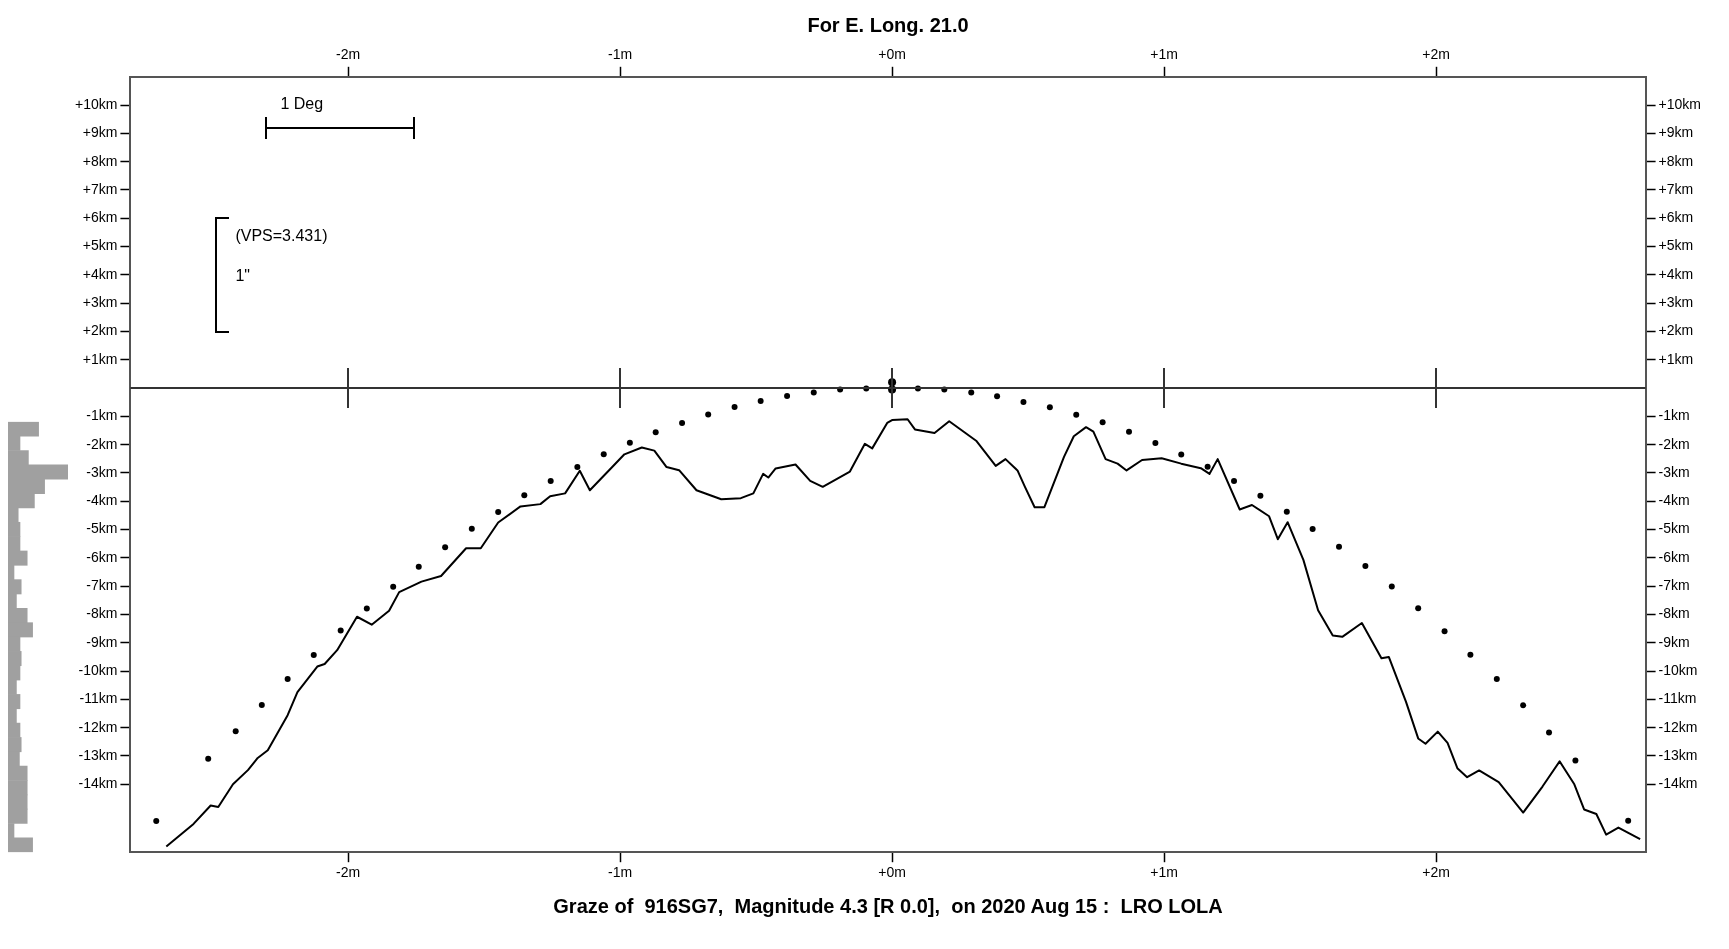 The width and height of the screenshot is (1729, 949). Describe the element at coordinates (1676, 132) in the screenshot. I see `y2-tick-label: +9km` at that location.